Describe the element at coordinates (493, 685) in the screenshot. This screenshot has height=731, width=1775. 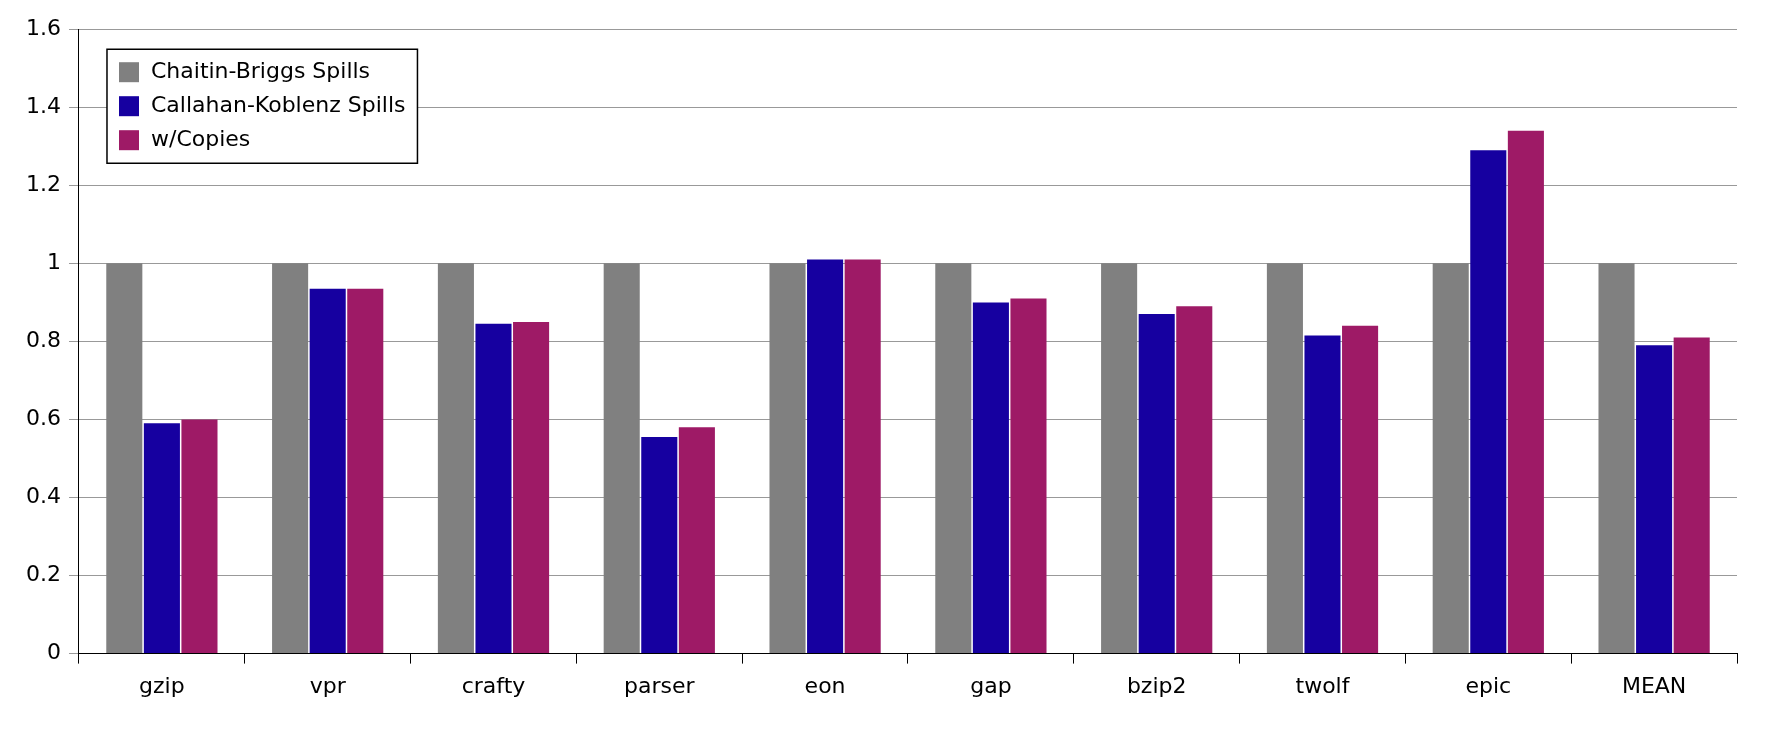
I see `x-tick-label: crafty` at that location.